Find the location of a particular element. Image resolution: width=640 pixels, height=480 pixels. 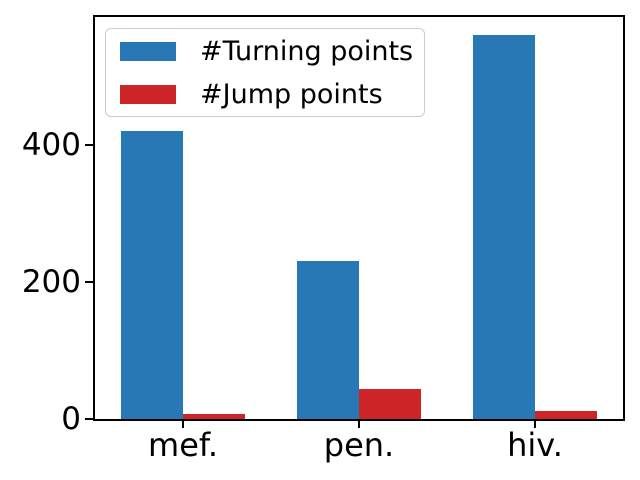

x-tick-mark-pen is located at coordinates (359, 424).